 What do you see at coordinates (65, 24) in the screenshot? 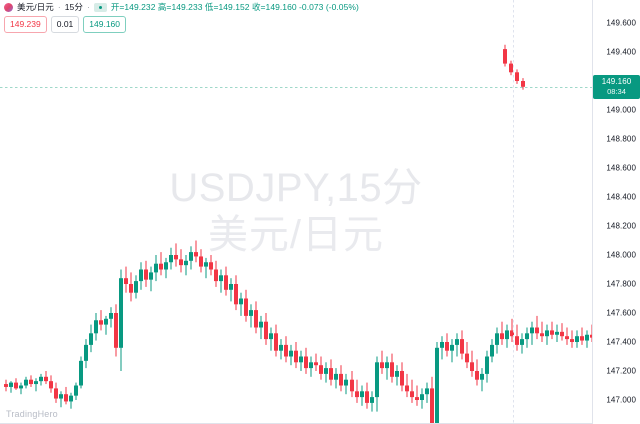
I see `tick-step-pill: 0.01` at bounding box center [65, 24].